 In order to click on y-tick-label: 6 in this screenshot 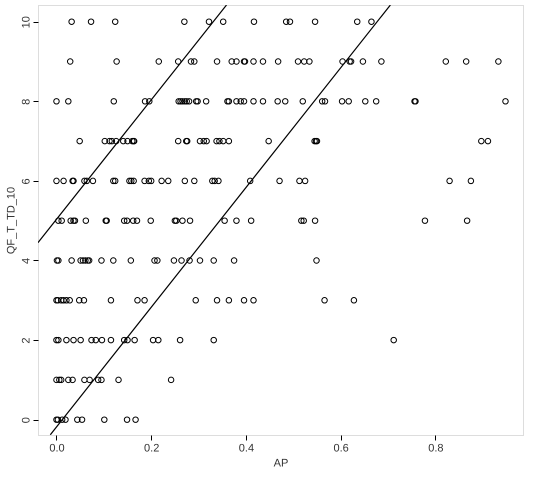, I will do `click(26, 181)`.